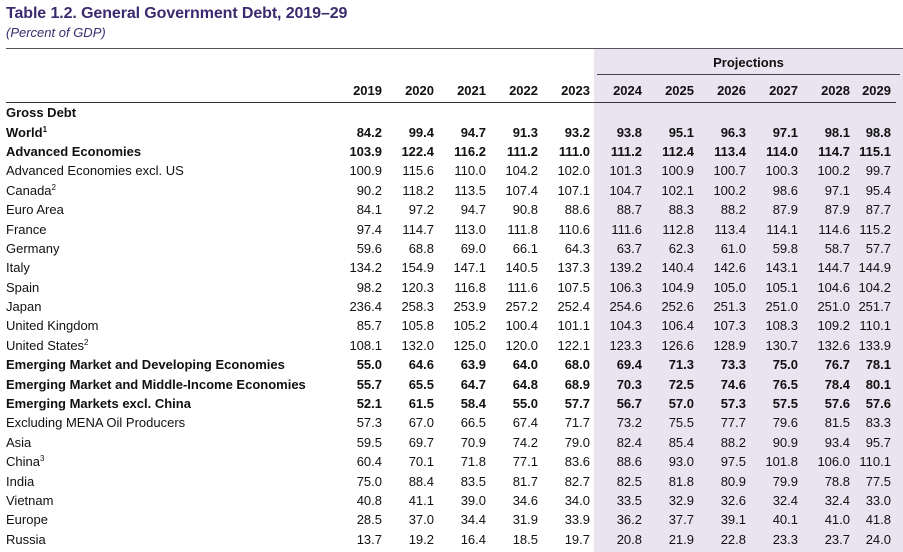  I want to click on value-cell: 69.4, so click(629, 365).